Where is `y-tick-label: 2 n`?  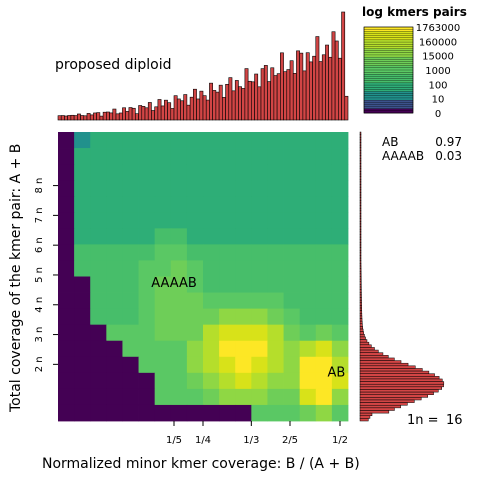 y-tick-label: 2 n is located at coordinates (39, 364).